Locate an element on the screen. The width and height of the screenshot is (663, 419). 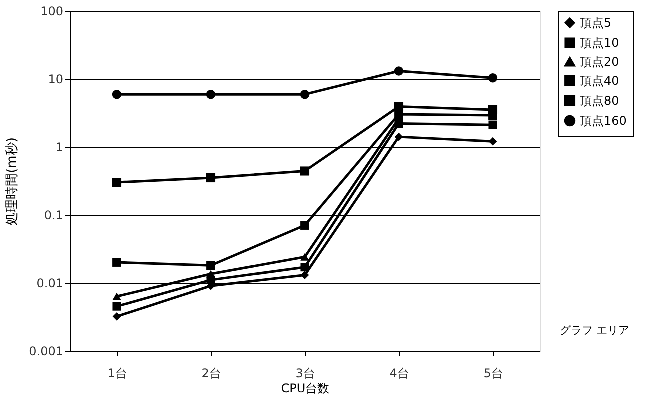
y-axis-title: 処理時間(m秒) is located at coordinates (12, 182).